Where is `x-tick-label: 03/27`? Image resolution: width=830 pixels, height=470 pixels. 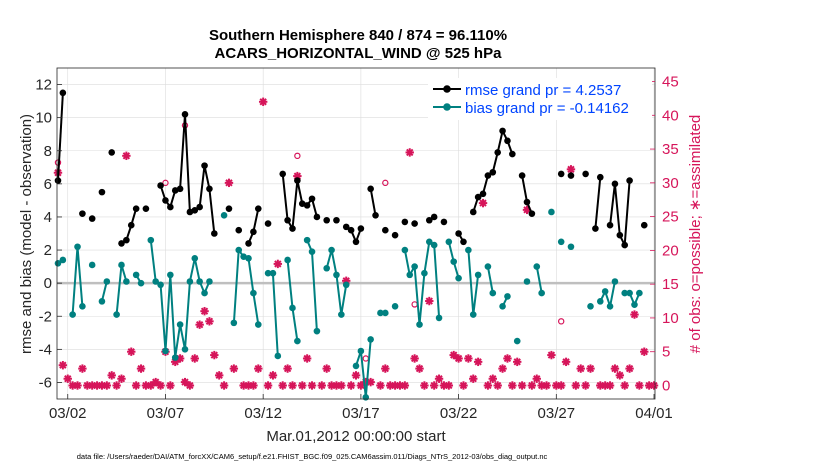 x-tick-label: 03/27 is located at coordinates (557, 413).